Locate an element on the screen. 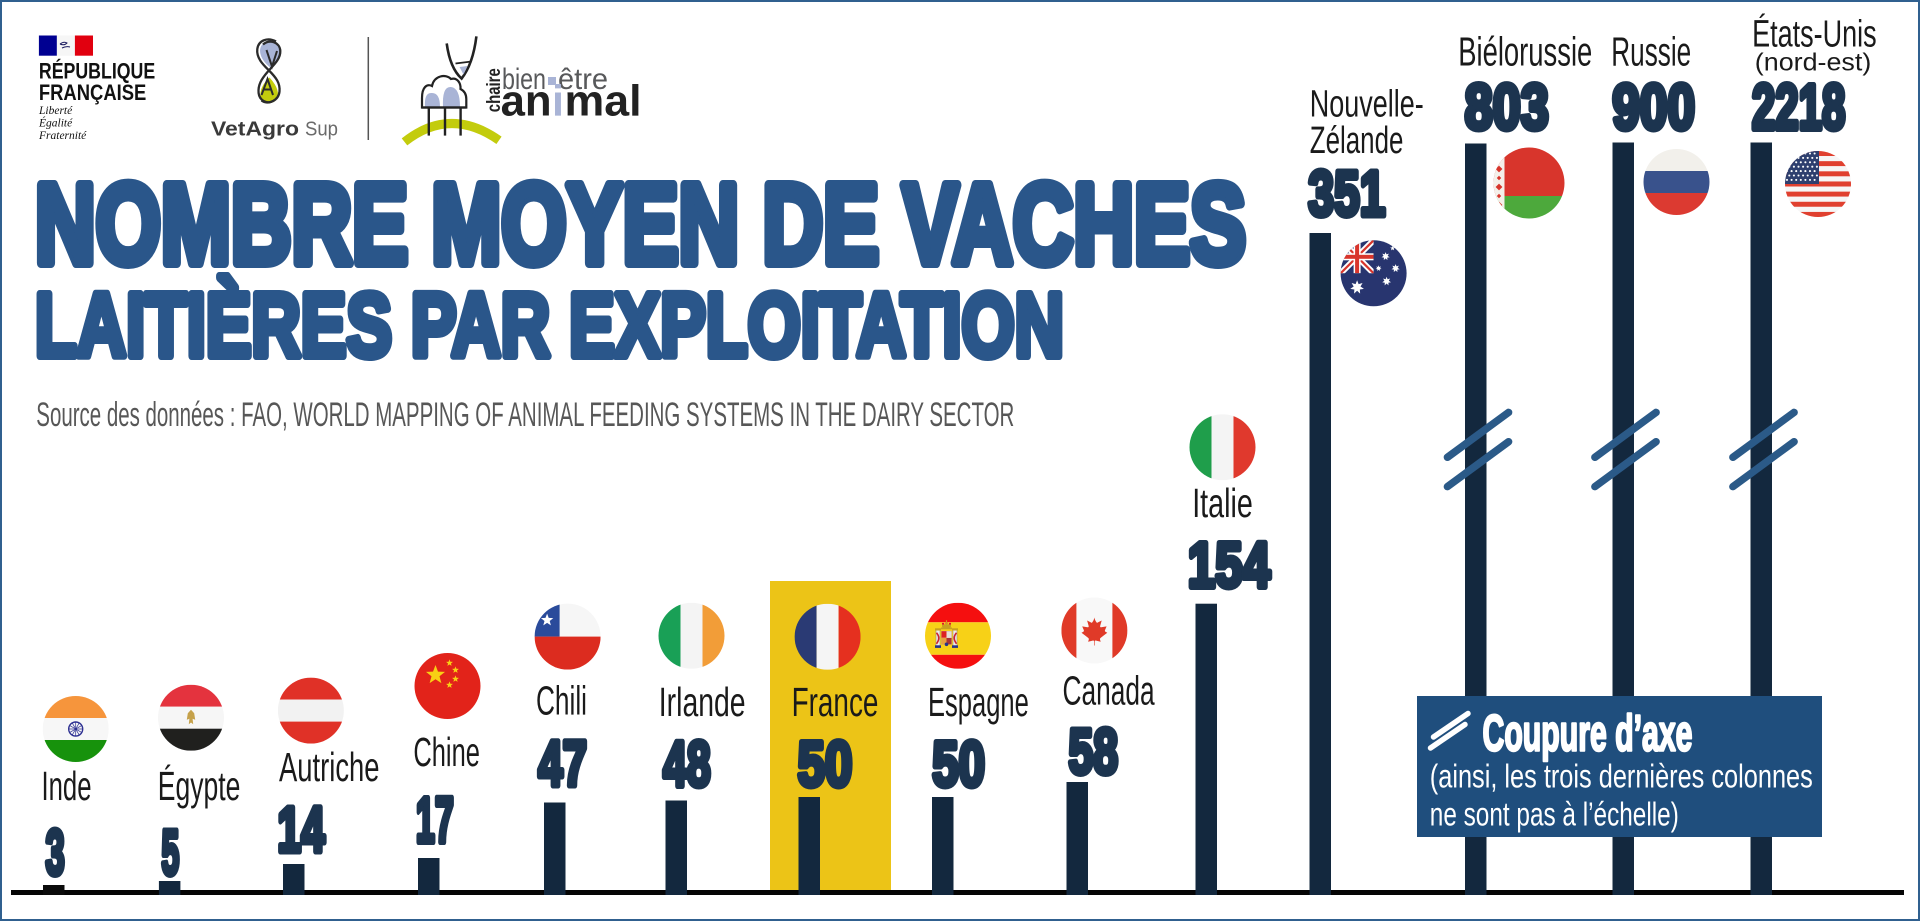 The width and height of the screenshot is (1920, 921). svg-text: Italie is located at coordinates (1222, 503).